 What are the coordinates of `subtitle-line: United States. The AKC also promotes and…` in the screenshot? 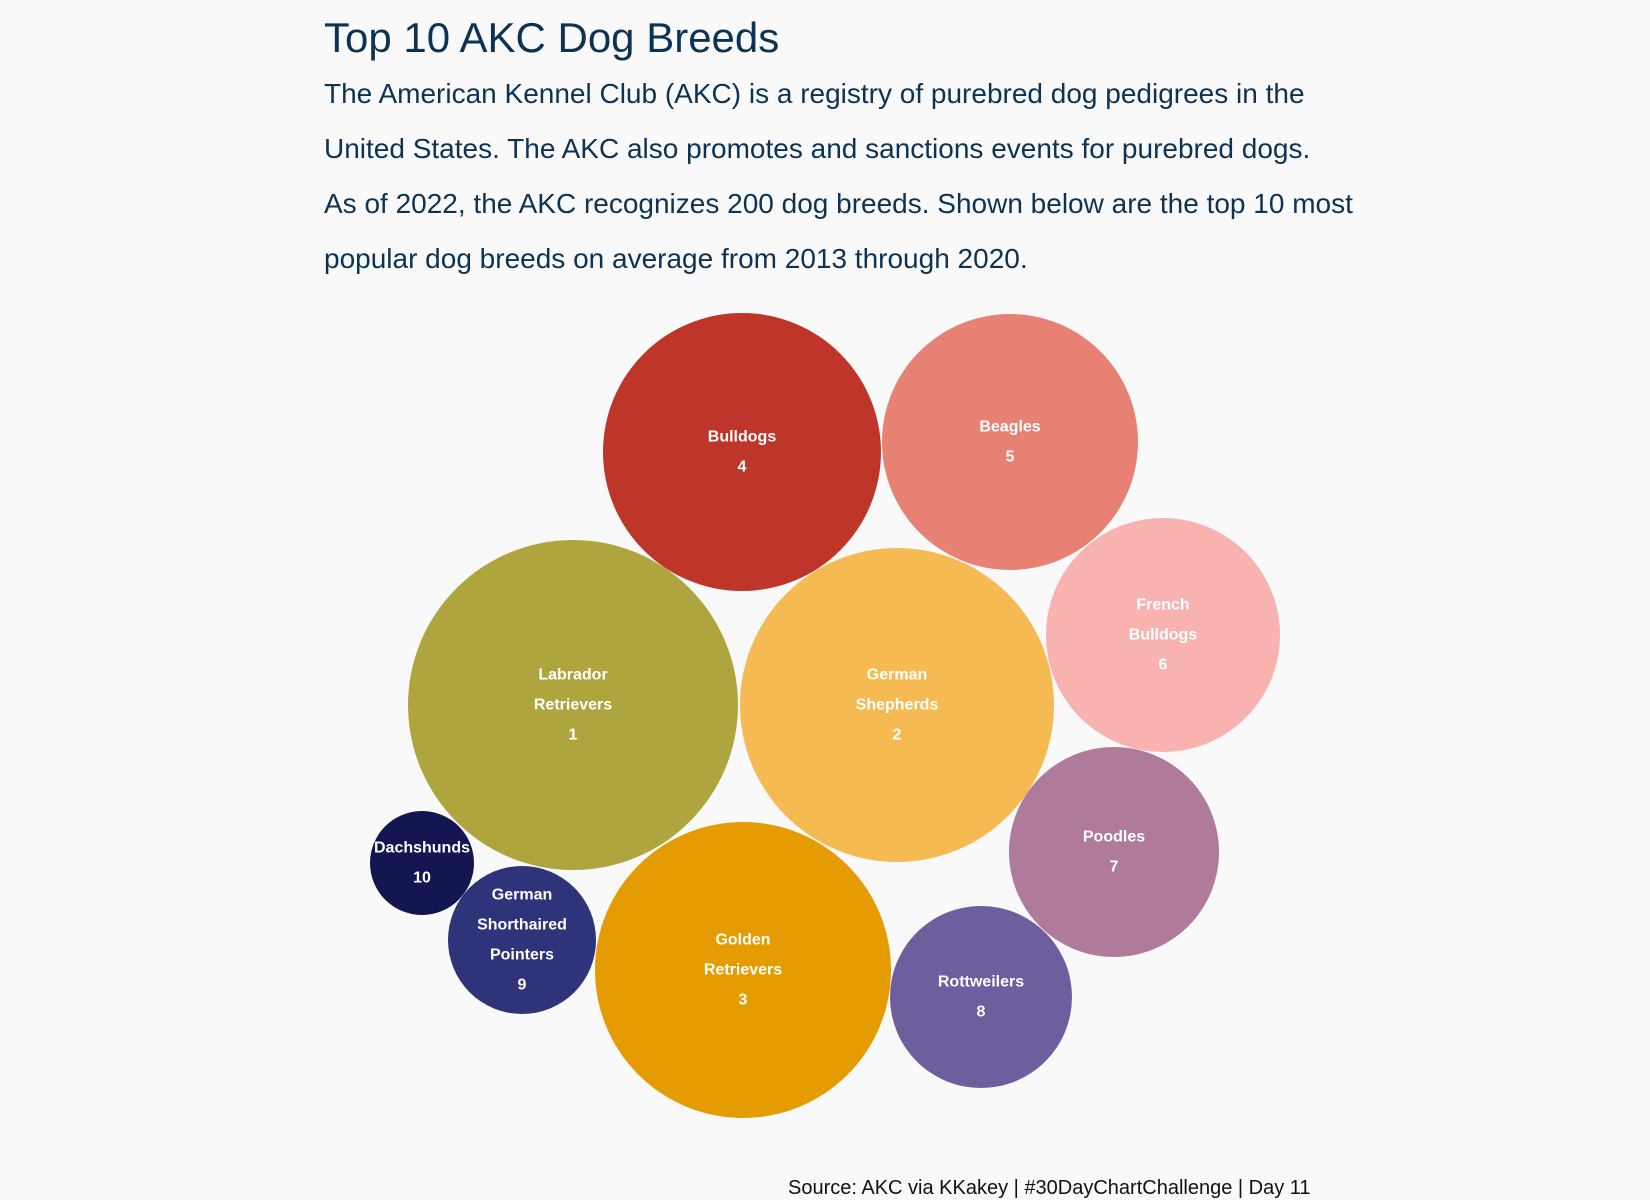 It's located at (817, 148).